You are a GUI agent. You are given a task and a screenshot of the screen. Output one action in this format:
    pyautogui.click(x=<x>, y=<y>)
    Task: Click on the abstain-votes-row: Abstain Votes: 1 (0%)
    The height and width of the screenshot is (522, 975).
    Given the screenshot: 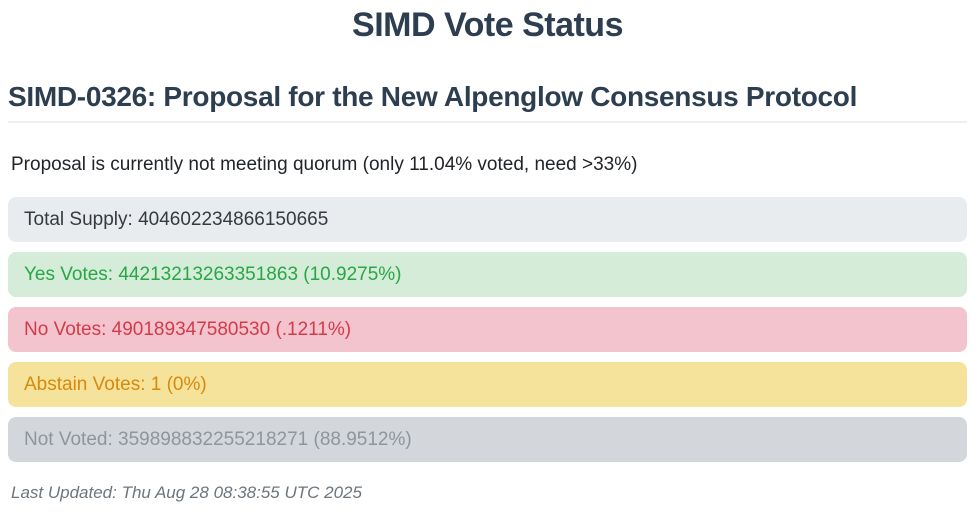 What is the action you would take?
    pyautogui.click(x=487, y=384)
    